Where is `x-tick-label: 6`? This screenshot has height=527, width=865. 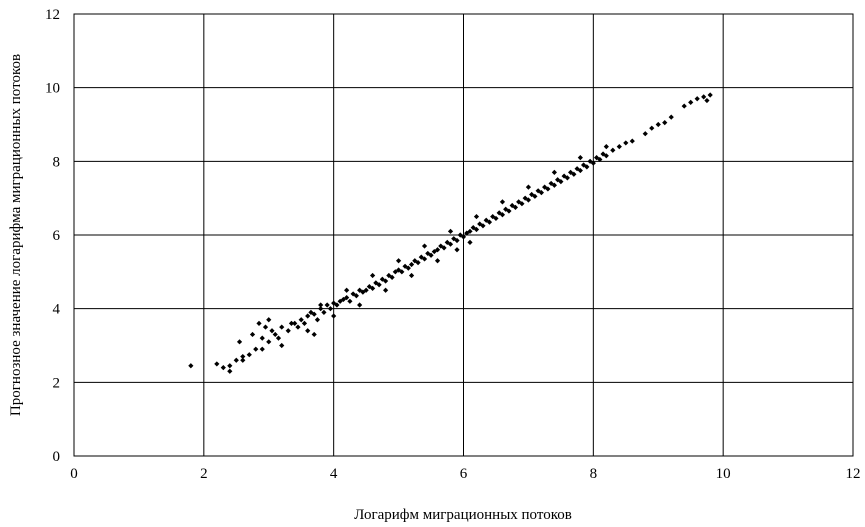 x-tick-label: 6 is located at coordinates (464, 474).